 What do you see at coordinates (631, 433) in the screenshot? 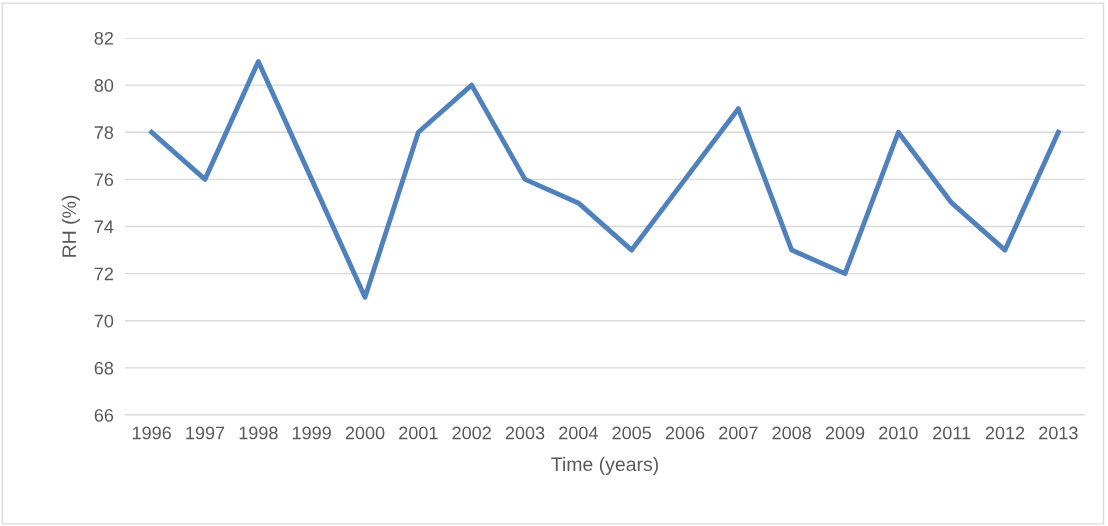
I see `x-tick-label: 2005` at bounding box center [631, 433].